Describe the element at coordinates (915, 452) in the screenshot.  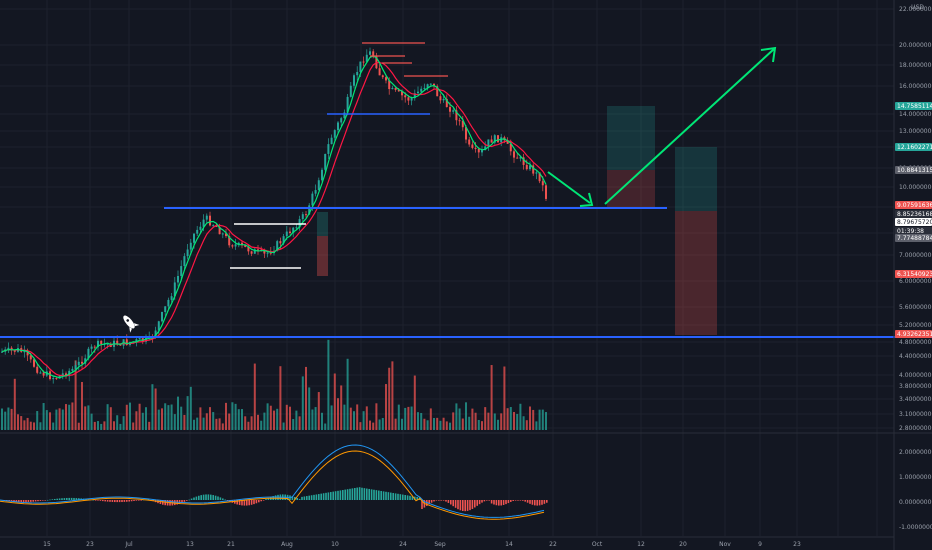
I see `macd-tick: 2.00000000` at that location.